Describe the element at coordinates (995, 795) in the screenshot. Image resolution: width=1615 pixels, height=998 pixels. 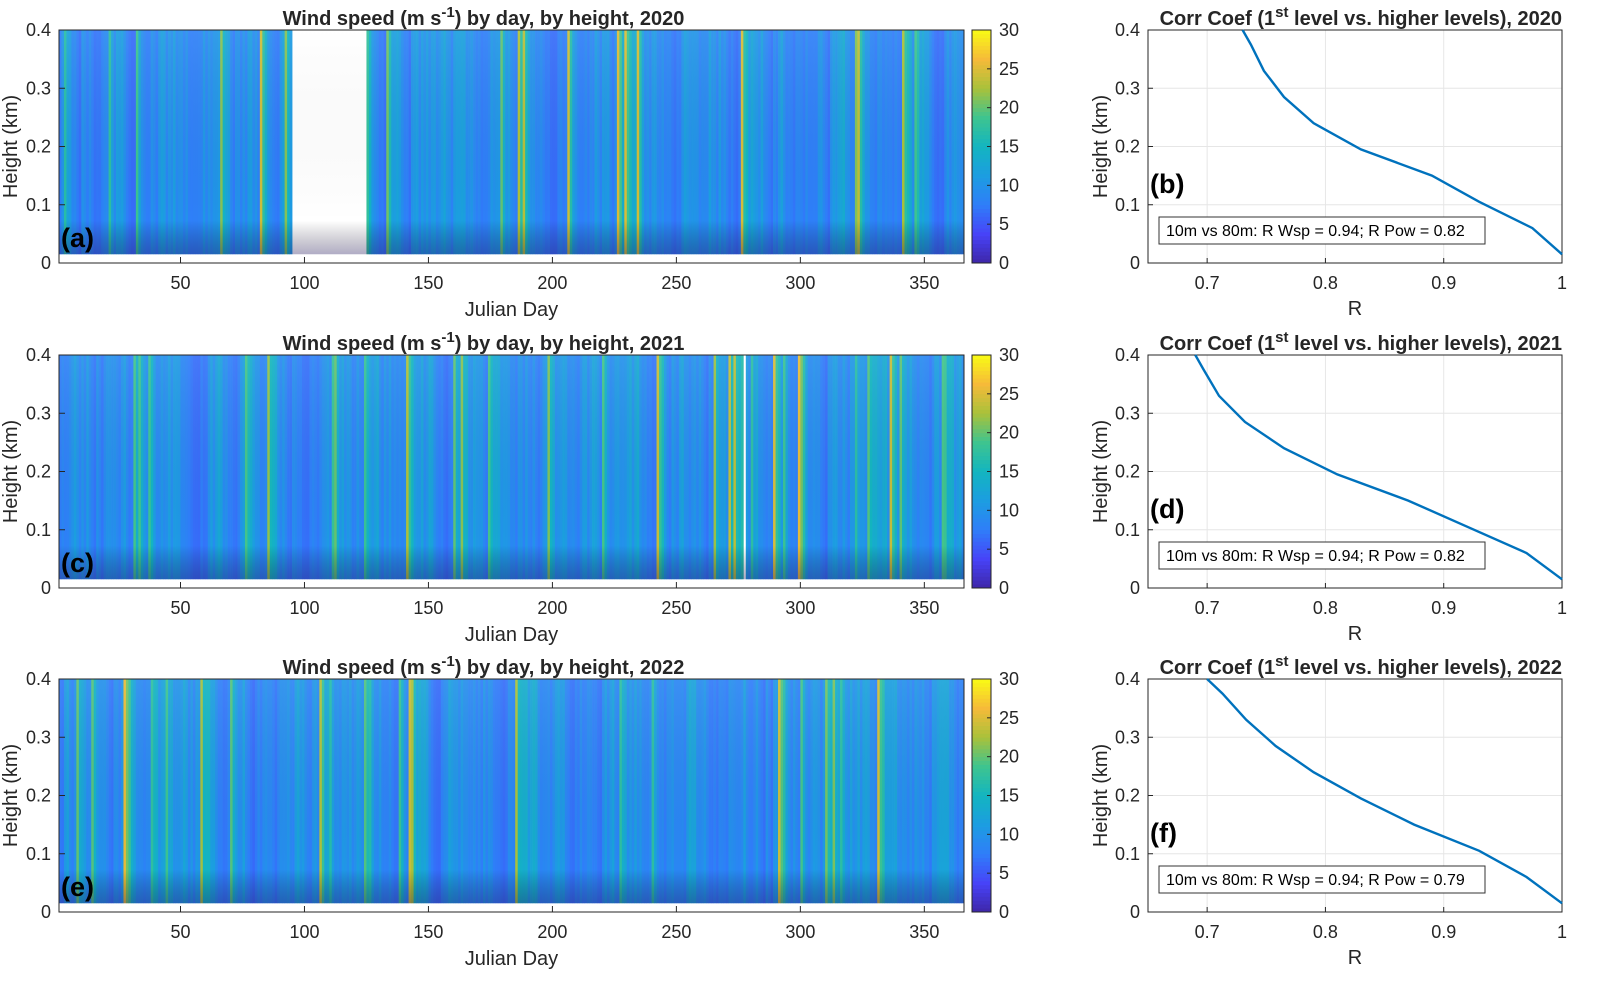
I see `colorbar: 0 5 10 15 20 25 30` at that location.